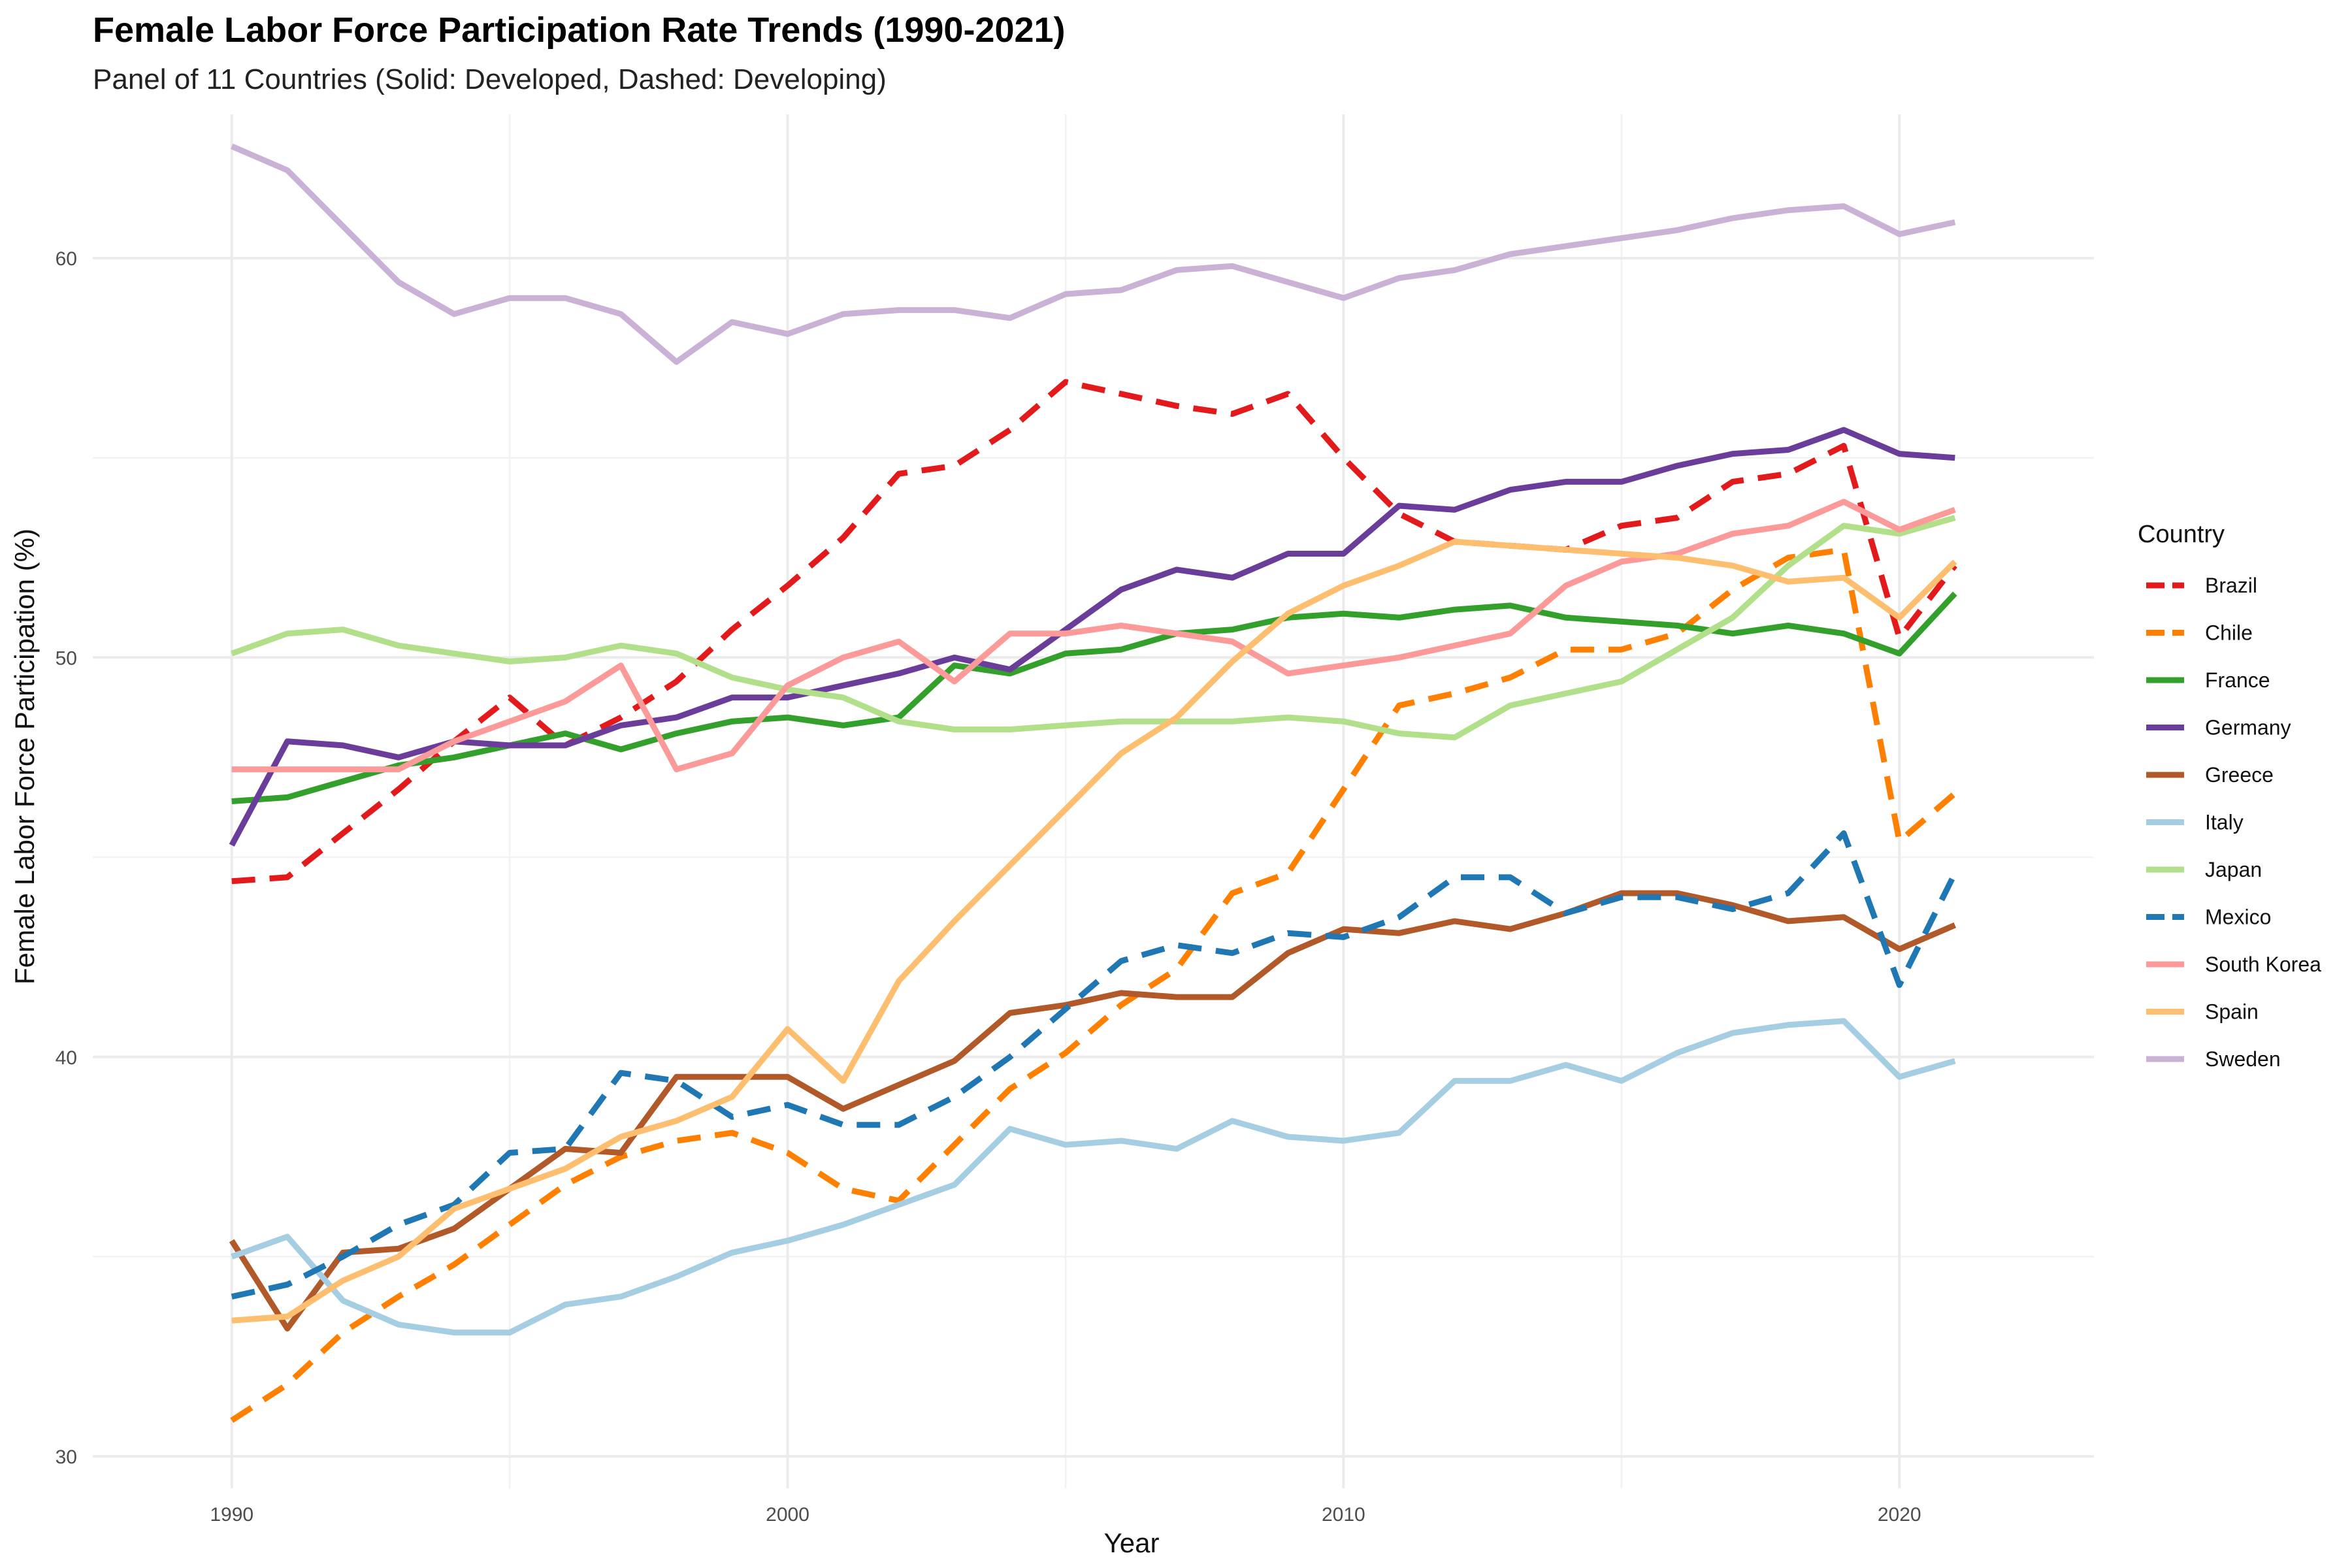  I want to click on legend-item-germany: Germany, so click(2218, 728).